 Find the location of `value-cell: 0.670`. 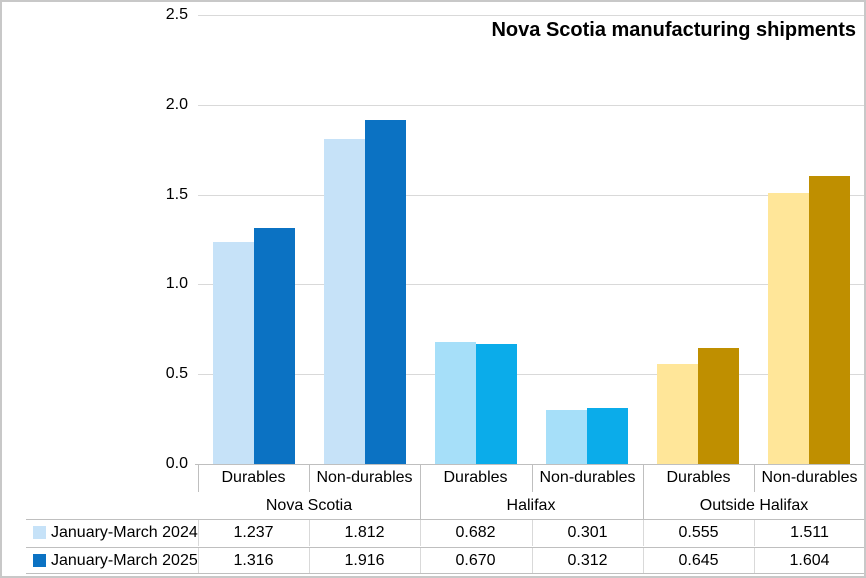

value-cell: 0.670 is located at coordinates (475, 560).